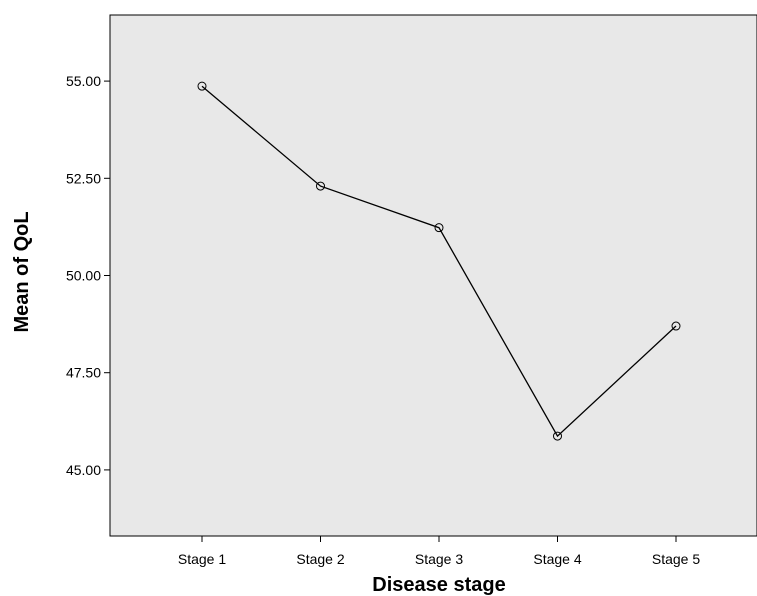 The height and width of the screenshot is (596, 757). I want to click on y-tick-label: 55.00, so click(83, 81).